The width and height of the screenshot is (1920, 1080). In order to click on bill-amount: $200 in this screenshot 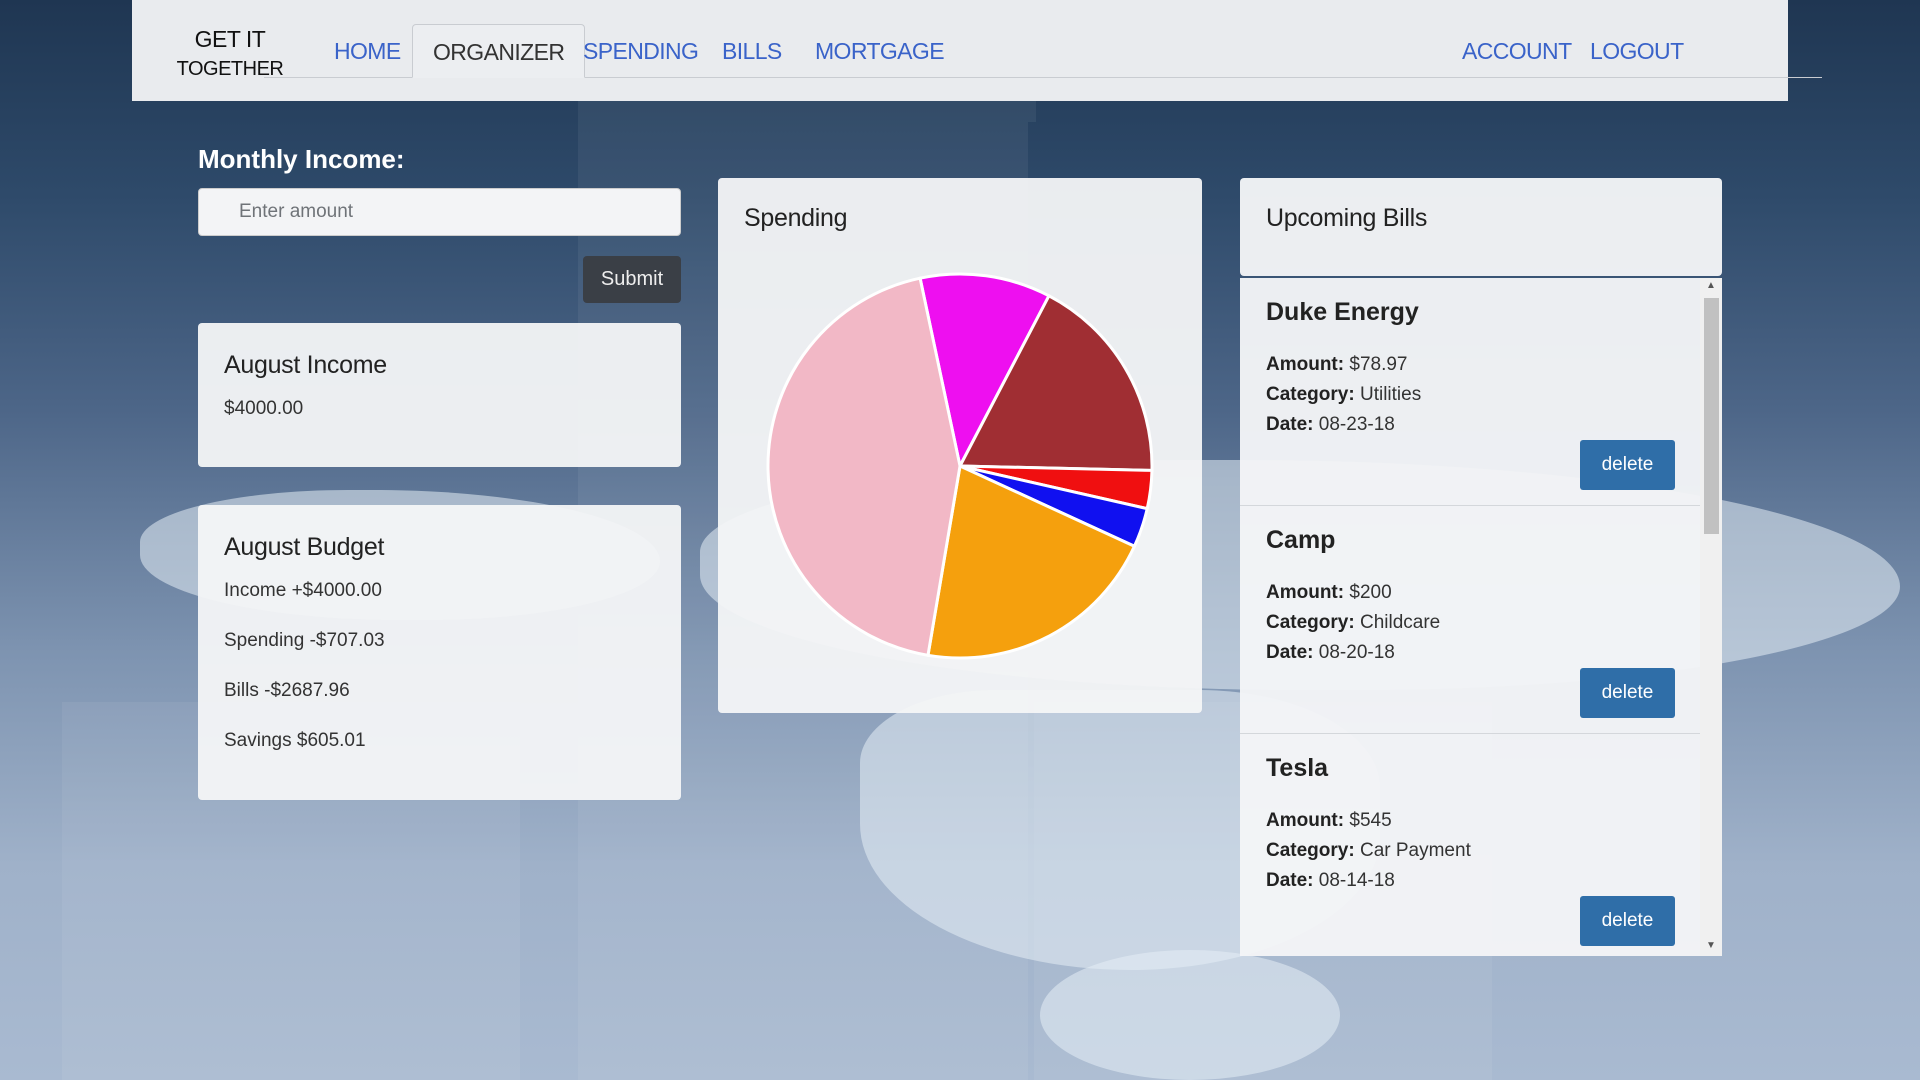, I will do `click(1370, 592)`.